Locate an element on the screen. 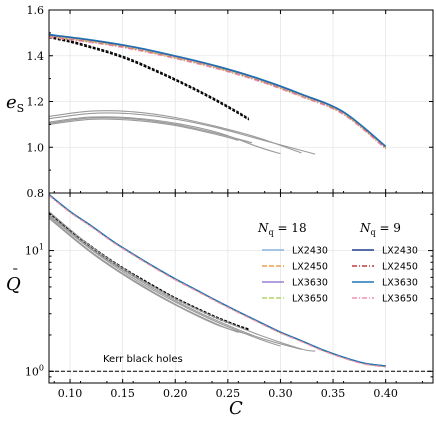 The width and height of the screenshot is (436, 422). kerr-annotation: Kerr black holes is located at coordinates (143, 359).